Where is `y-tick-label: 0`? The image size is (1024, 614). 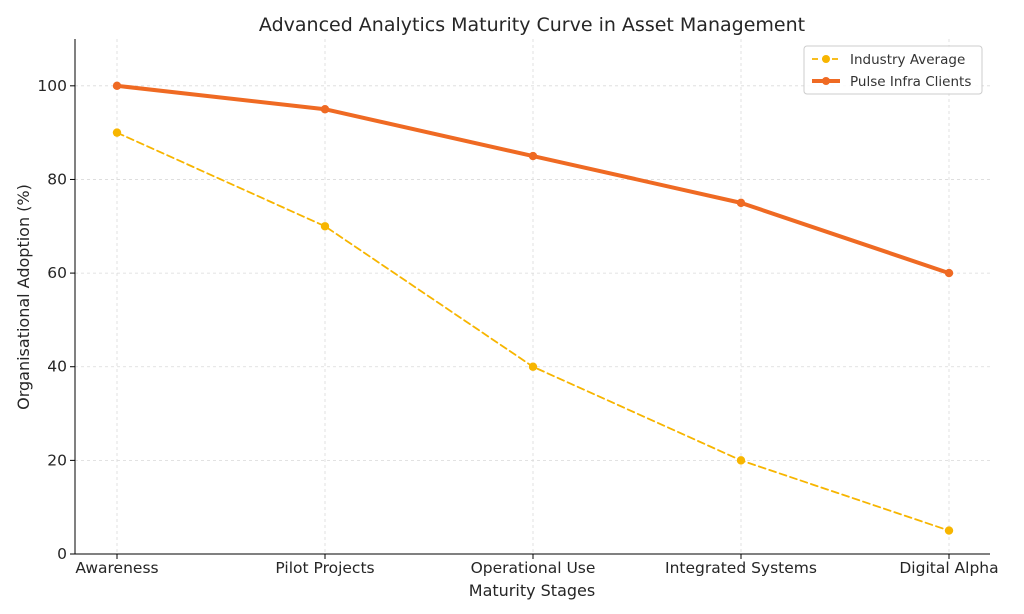 y-tick-label: 0 is located at coordinates (62, 554).